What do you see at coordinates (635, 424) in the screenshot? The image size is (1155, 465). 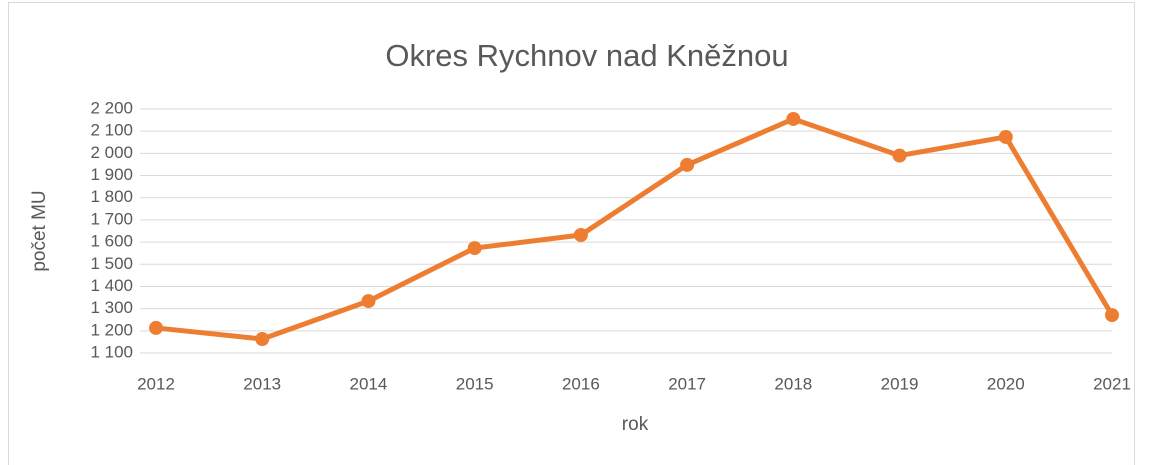 I see `x-axis-title: rok` at bounding box center [635, 424].